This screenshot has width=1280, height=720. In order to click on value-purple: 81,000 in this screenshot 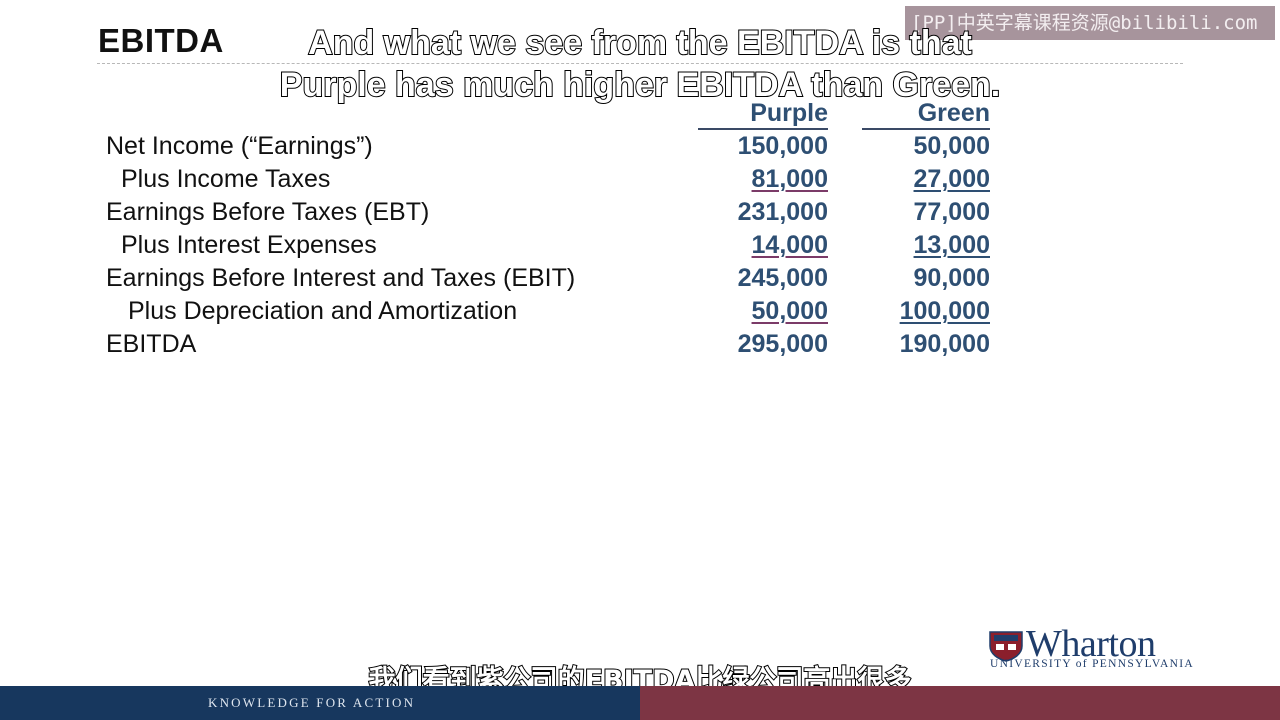, I will do `click(759, 179)`.